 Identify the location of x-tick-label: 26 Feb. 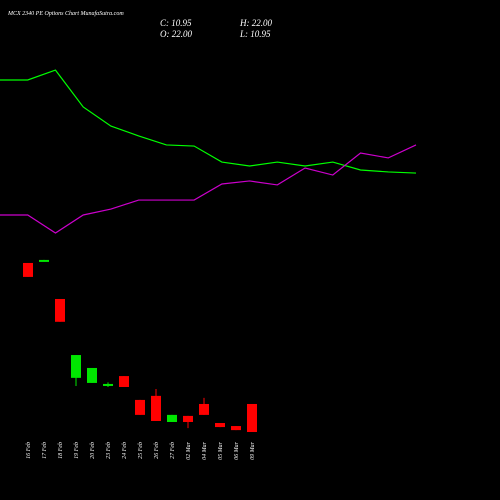
(157, 450).